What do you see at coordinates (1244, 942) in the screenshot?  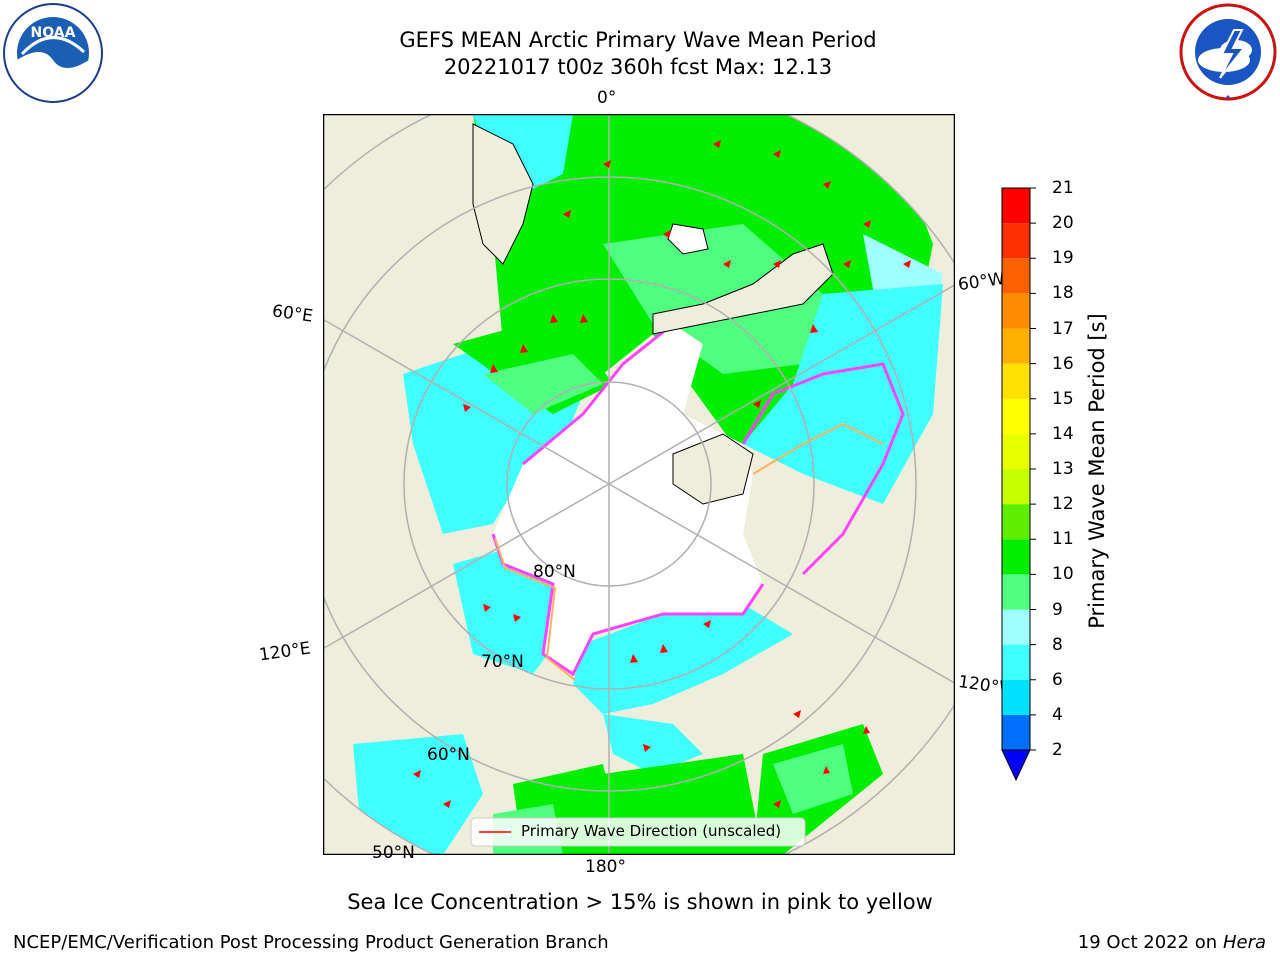 I see `footer-machine: Hera` at bounding box center [1244, 942].